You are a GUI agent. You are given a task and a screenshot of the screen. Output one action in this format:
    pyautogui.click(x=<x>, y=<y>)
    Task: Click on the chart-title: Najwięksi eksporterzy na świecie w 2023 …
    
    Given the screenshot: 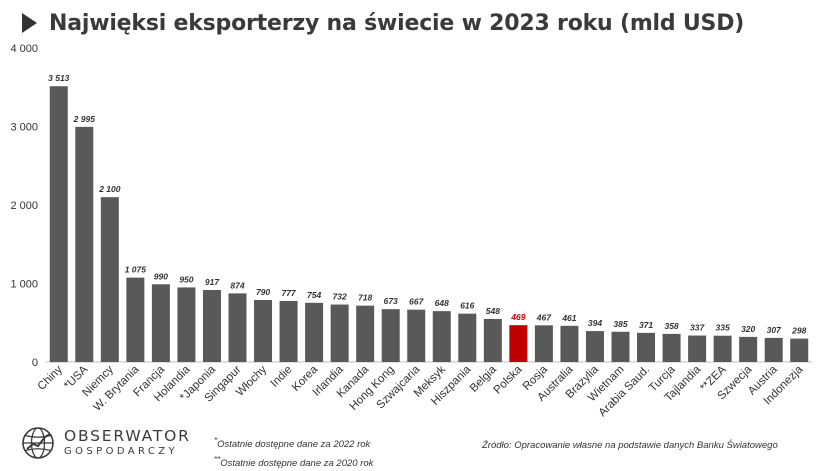 What is the action you would take?
    pyautogui.click(x=397, y=23)
    